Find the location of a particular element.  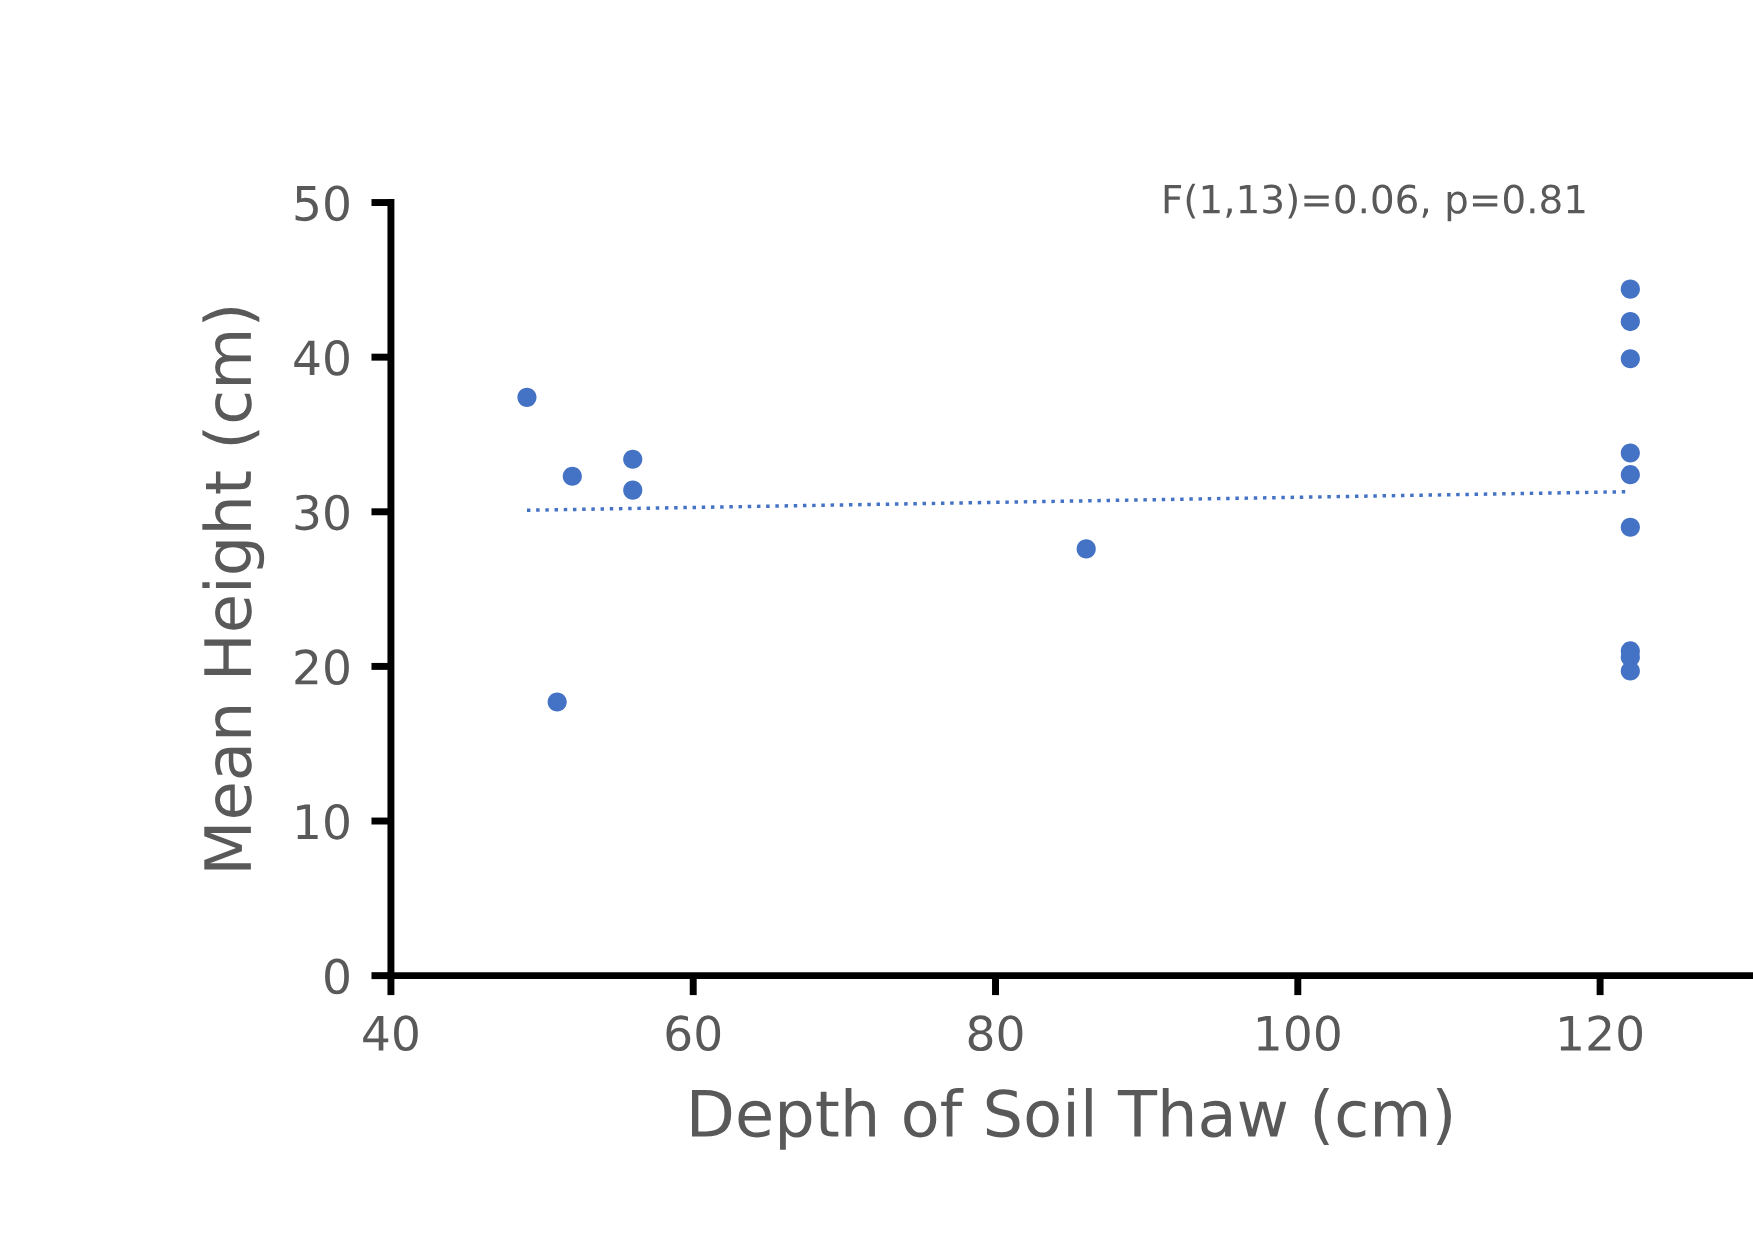

x-tick-label: 120 is located at coordinates (1601, 1033).